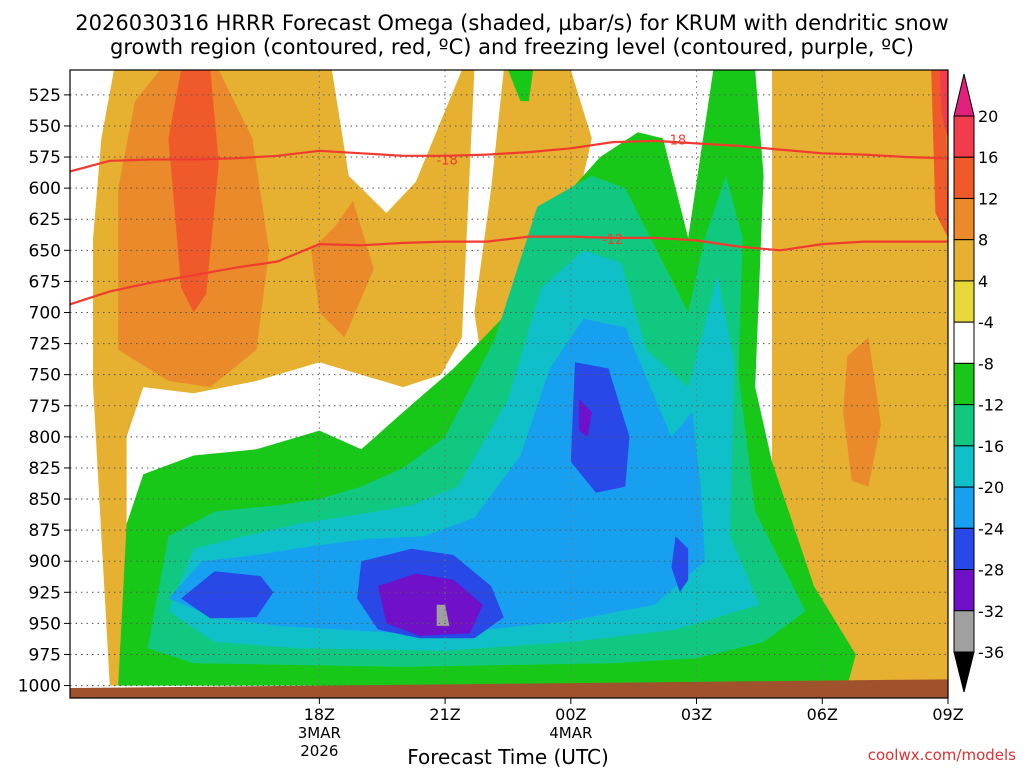  What do you see at coordinates (988, 198) in the screenshot?
I see `colorbar-tick-label: 12` at bounding box center [988, 198].